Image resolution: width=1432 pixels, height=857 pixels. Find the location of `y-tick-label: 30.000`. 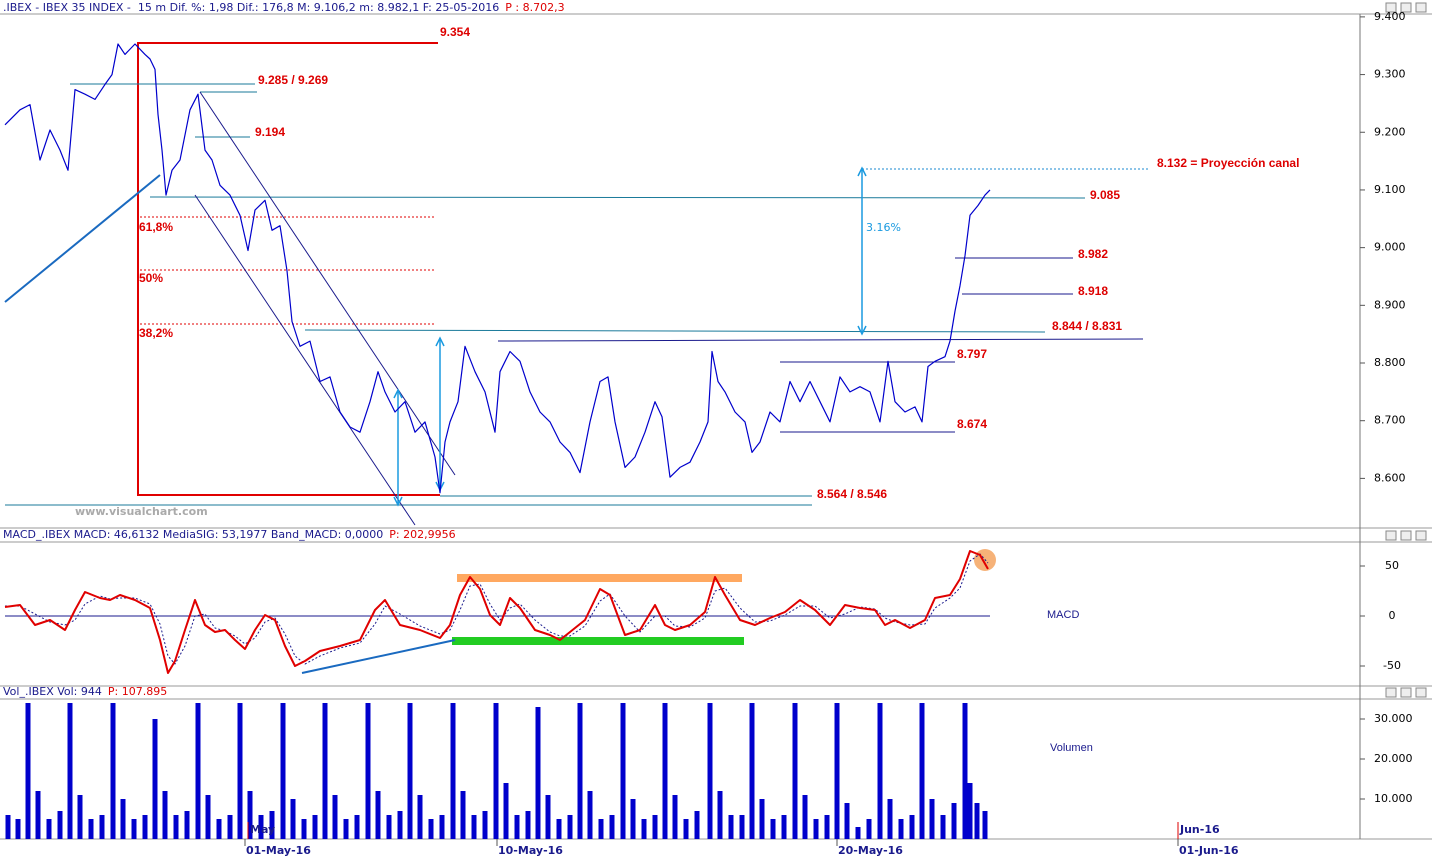

y-tick-label: 30.000 is located at coordinates (1393, 718).